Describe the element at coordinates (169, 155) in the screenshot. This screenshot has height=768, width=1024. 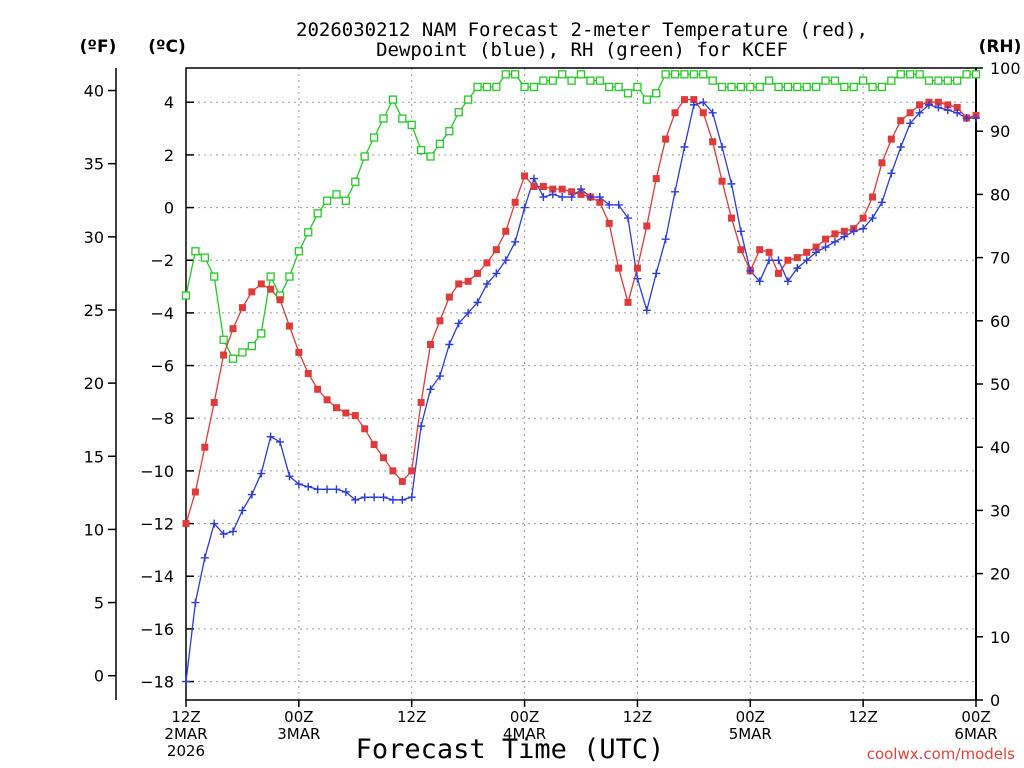
I see `celsius-tick-label: 2` at that location.